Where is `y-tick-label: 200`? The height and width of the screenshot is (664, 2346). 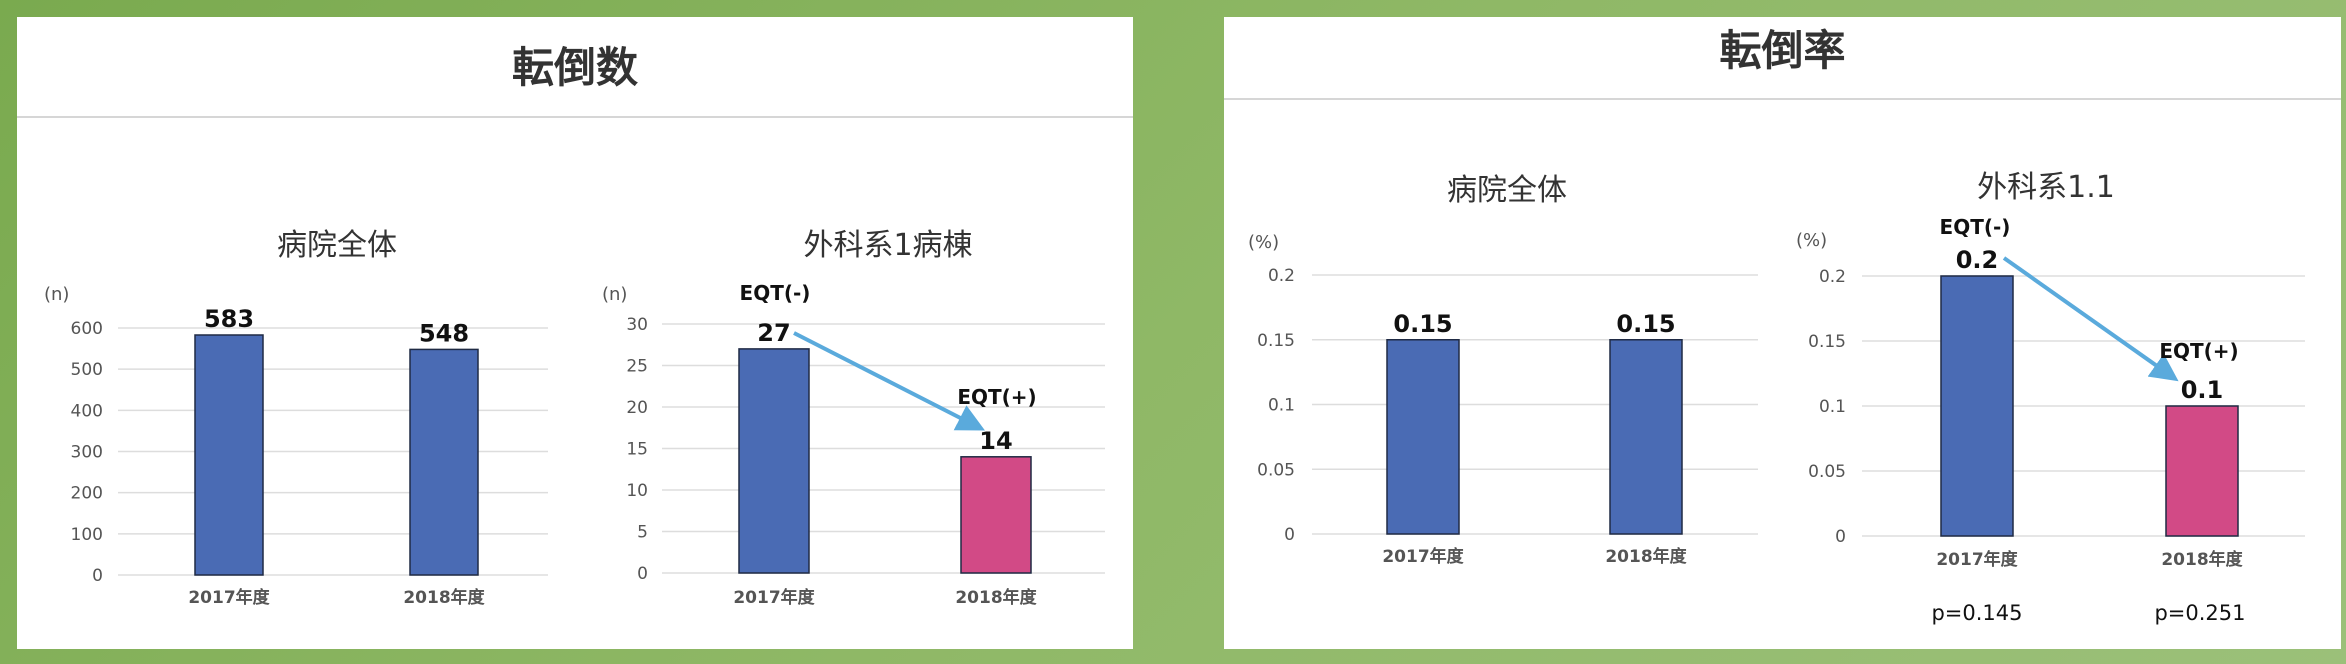 y-tick-label: 200 is located at coordinates (87, 494).